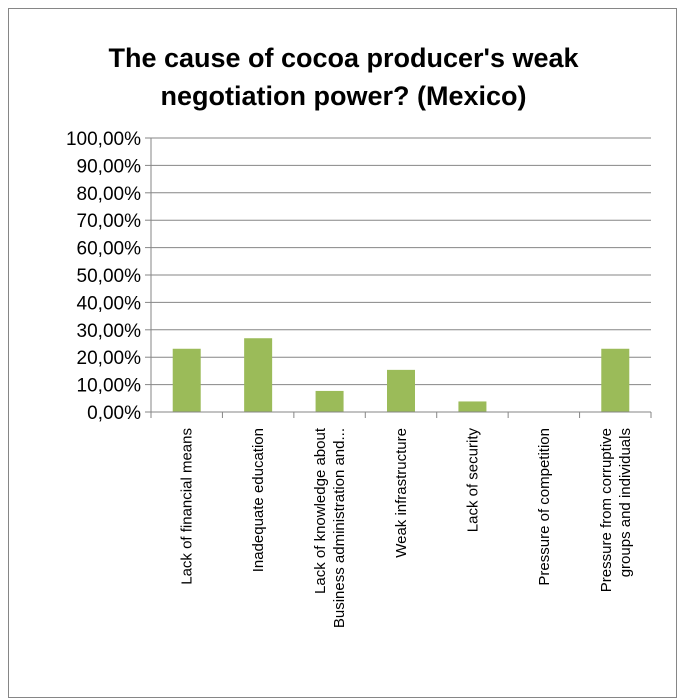 The width and height of the screenshot is (686, 698). What do you see at coordinates (103, 139) in the screenshot?
I see `y-tick-label: 100,00%` at bounding box center [103, 139].